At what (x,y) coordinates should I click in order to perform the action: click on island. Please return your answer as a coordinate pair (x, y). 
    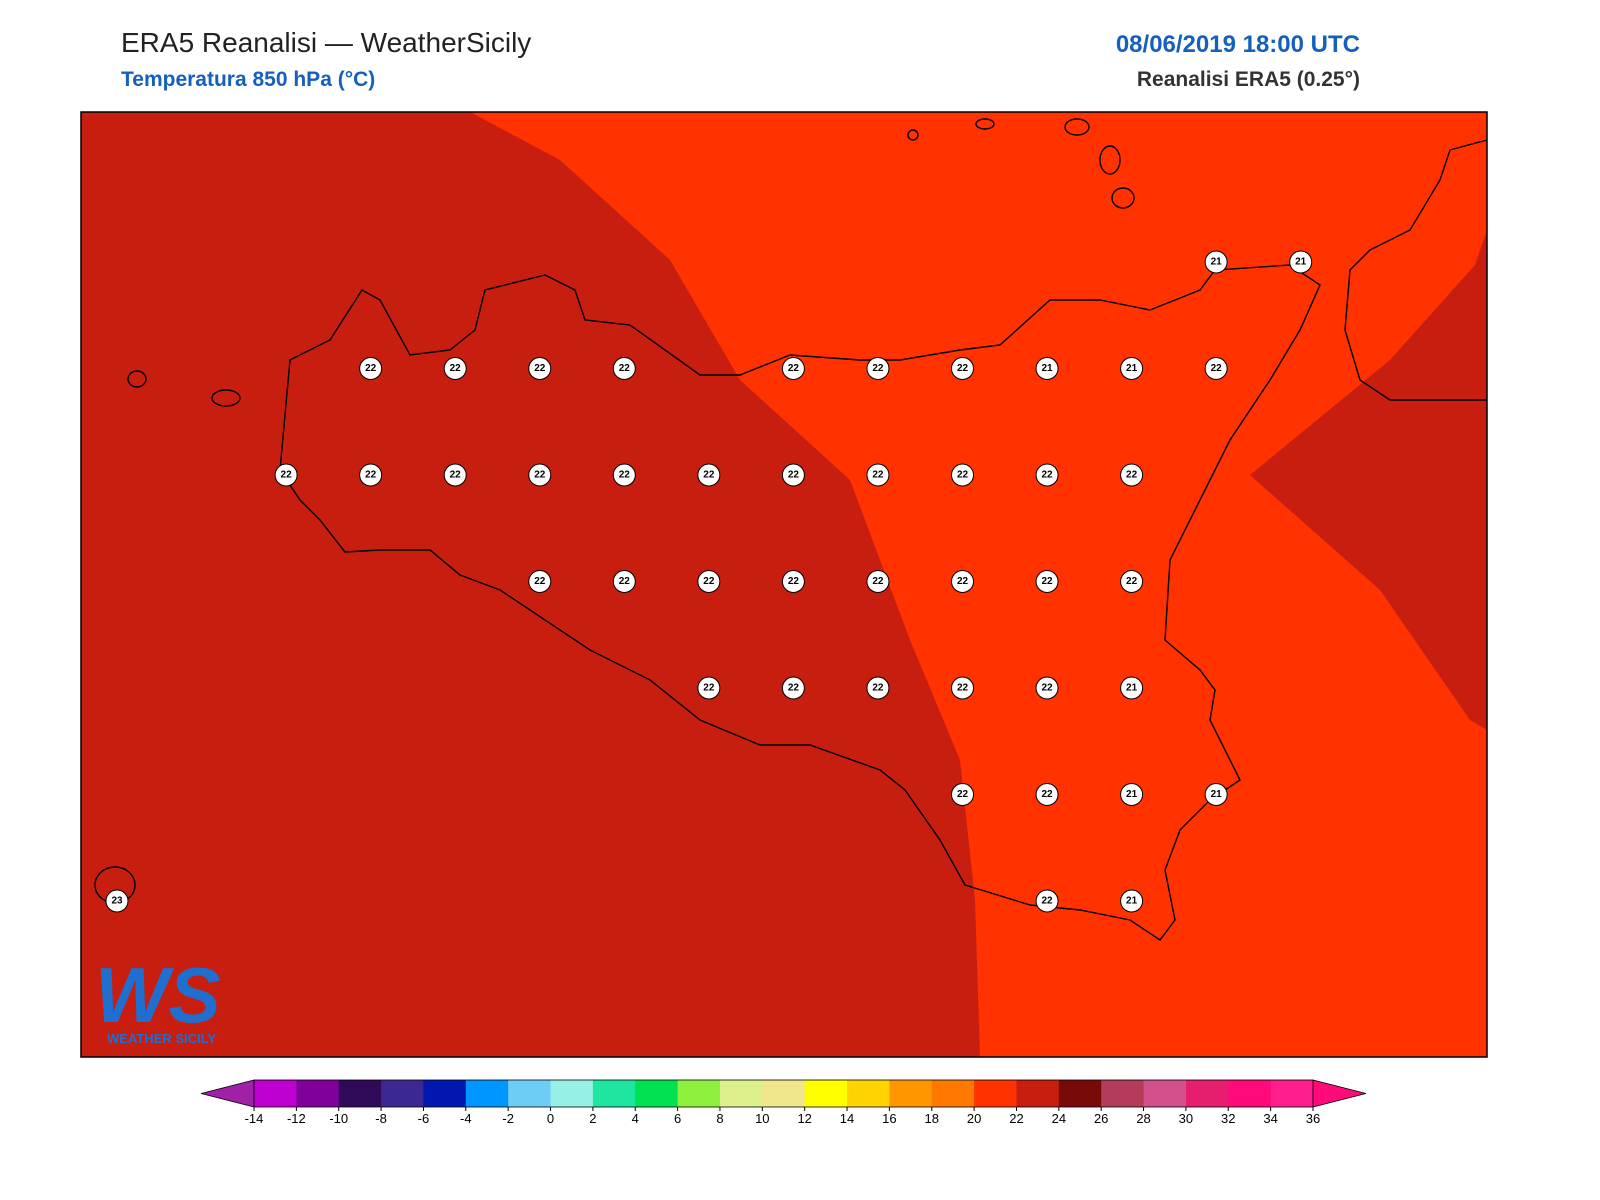
    Looking at the image, I should click on (137, 379).